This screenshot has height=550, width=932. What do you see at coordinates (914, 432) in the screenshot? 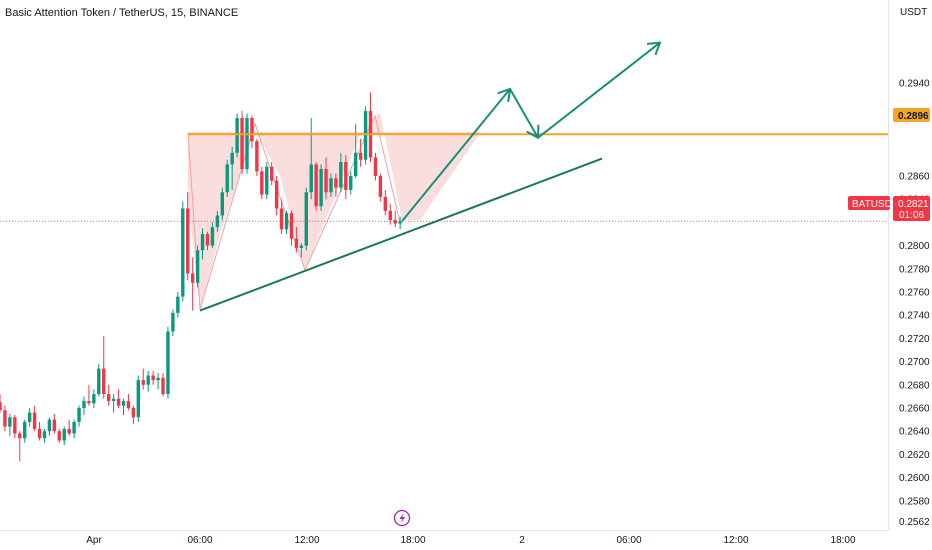
I see `price-tick-label: 0.2640` at bounding box center [914, 432].